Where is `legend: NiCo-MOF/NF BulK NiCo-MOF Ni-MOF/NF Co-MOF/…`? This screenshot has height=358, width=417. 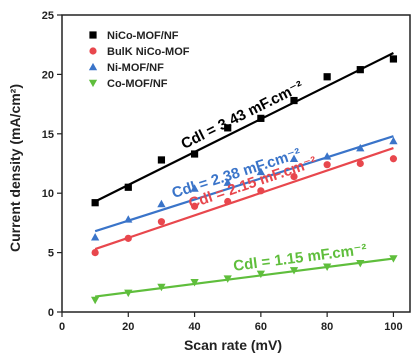 legend: NiCo-MOF/NF BulK NiCo-MOF Ni-MOF/NF Co-MOF/… is located at coordinates (139, 60).